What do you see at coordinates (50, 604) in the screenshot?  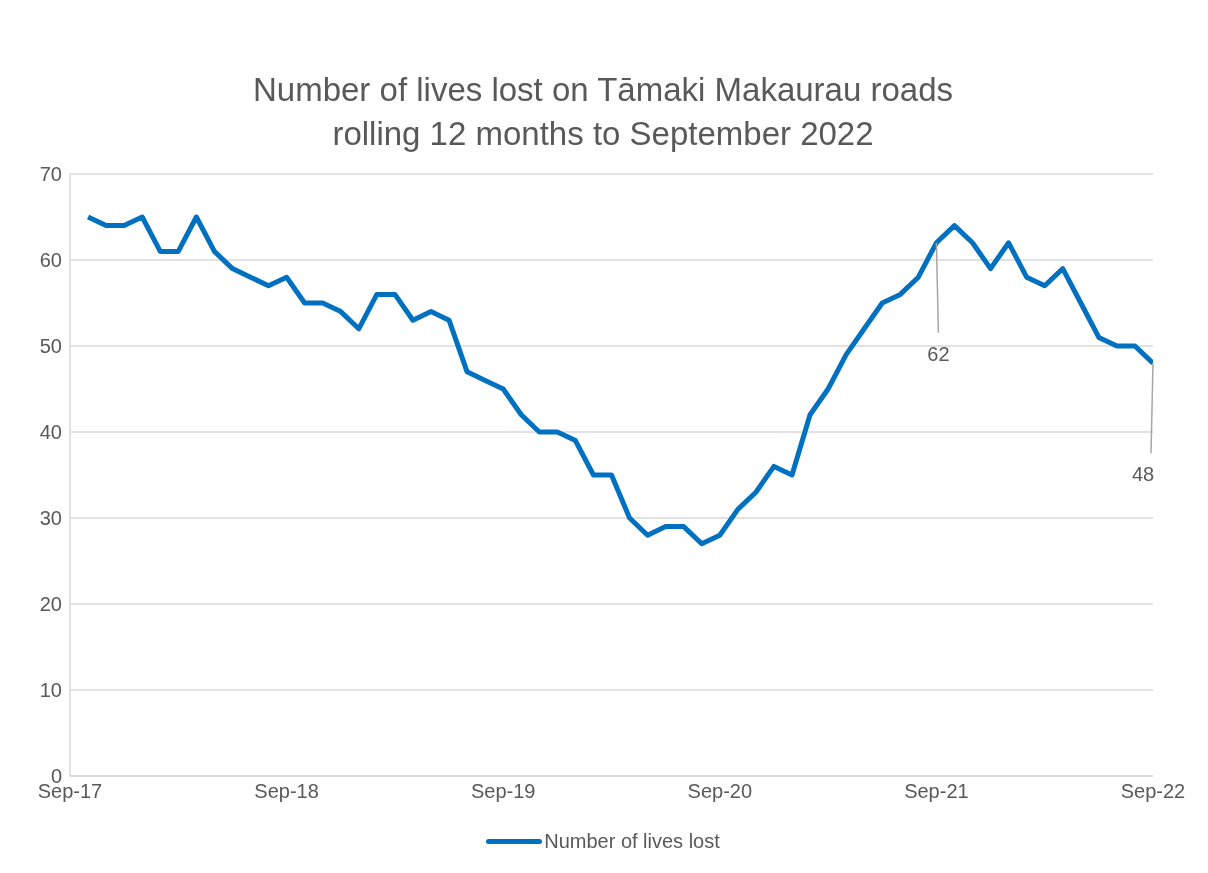 I see `y-tick-label: 20` at bounding box center [50, 604].